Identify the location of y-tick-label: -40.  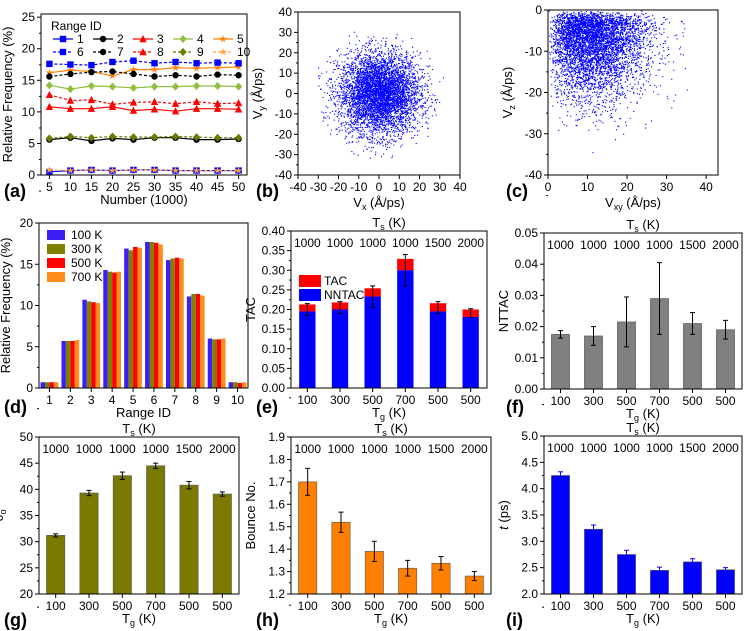
(284, 175).